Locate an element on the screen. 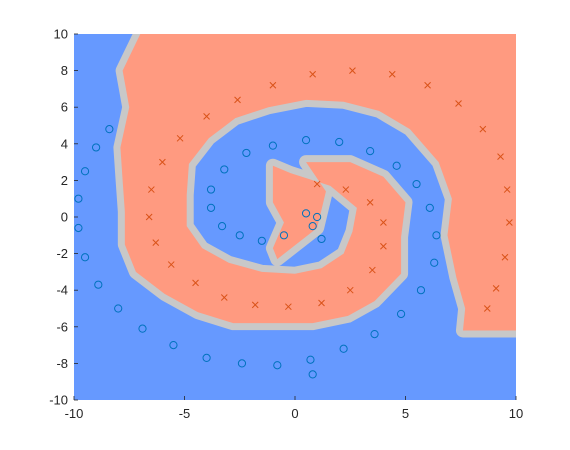 This screenshot has width=570, height=450. y-tick-label: 0 is located at coordinates (64, 217).